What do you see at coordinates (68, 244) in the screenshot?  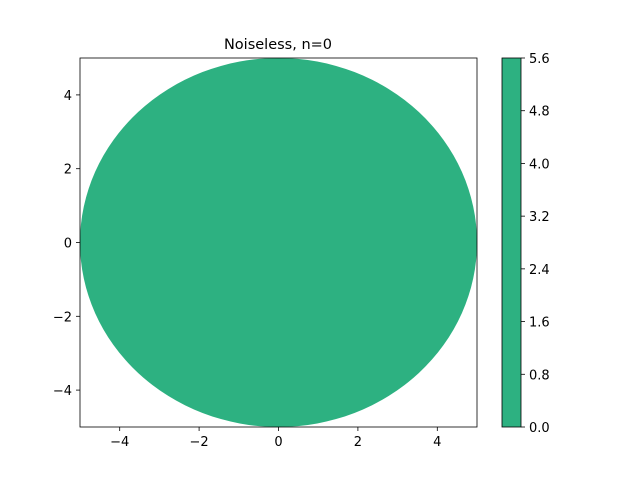 I see `y-tick-label: 0` at bounding box center [68, 244].